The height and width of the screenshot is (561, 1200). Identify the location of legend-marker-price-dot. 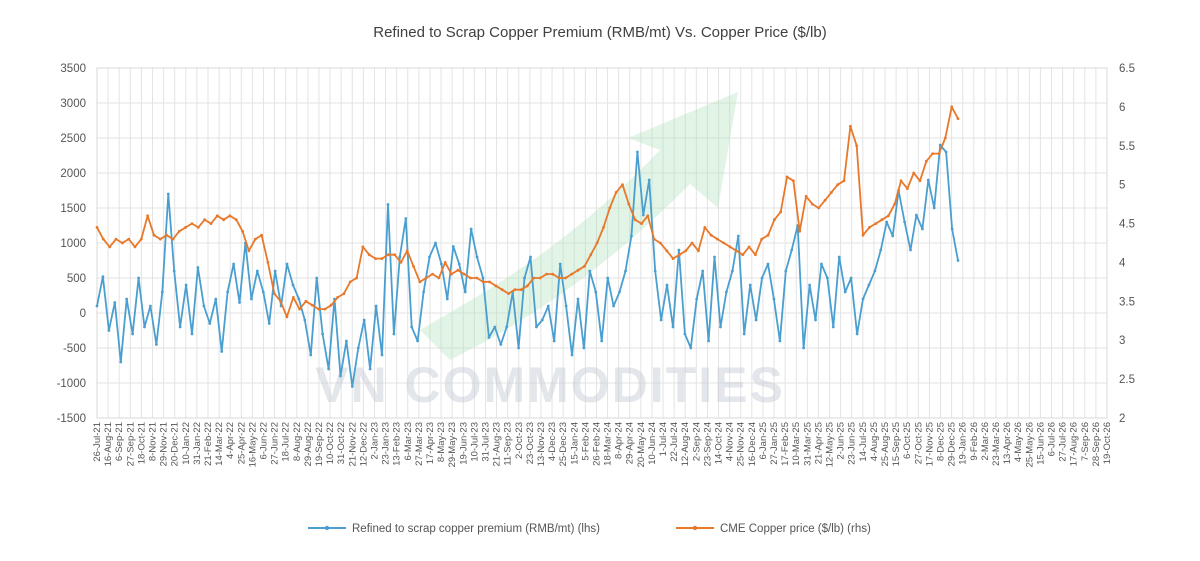
(695, 528).